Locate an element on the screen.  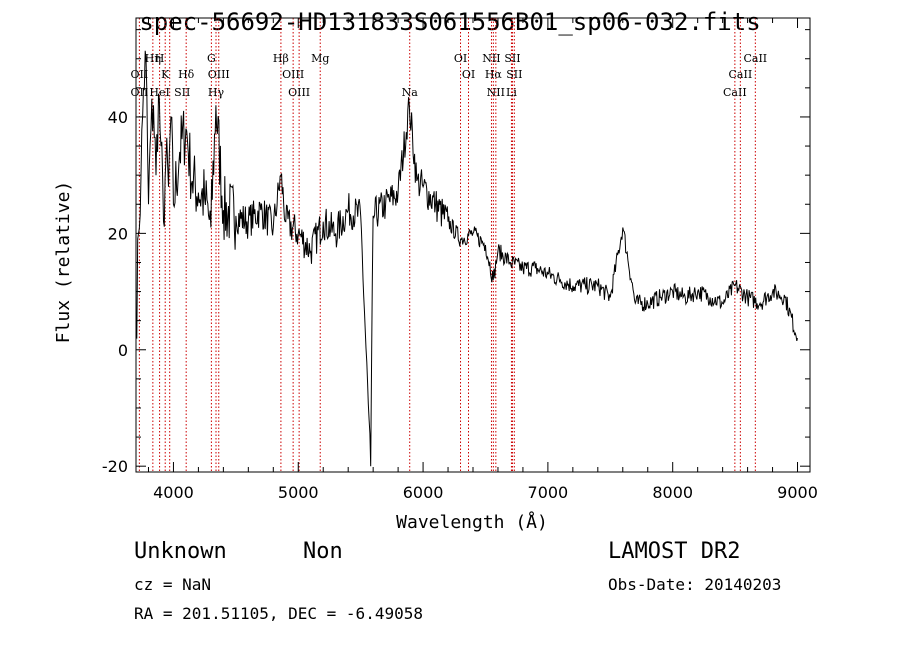
emission-line-label: Mg is located at coordinates (320, 58).